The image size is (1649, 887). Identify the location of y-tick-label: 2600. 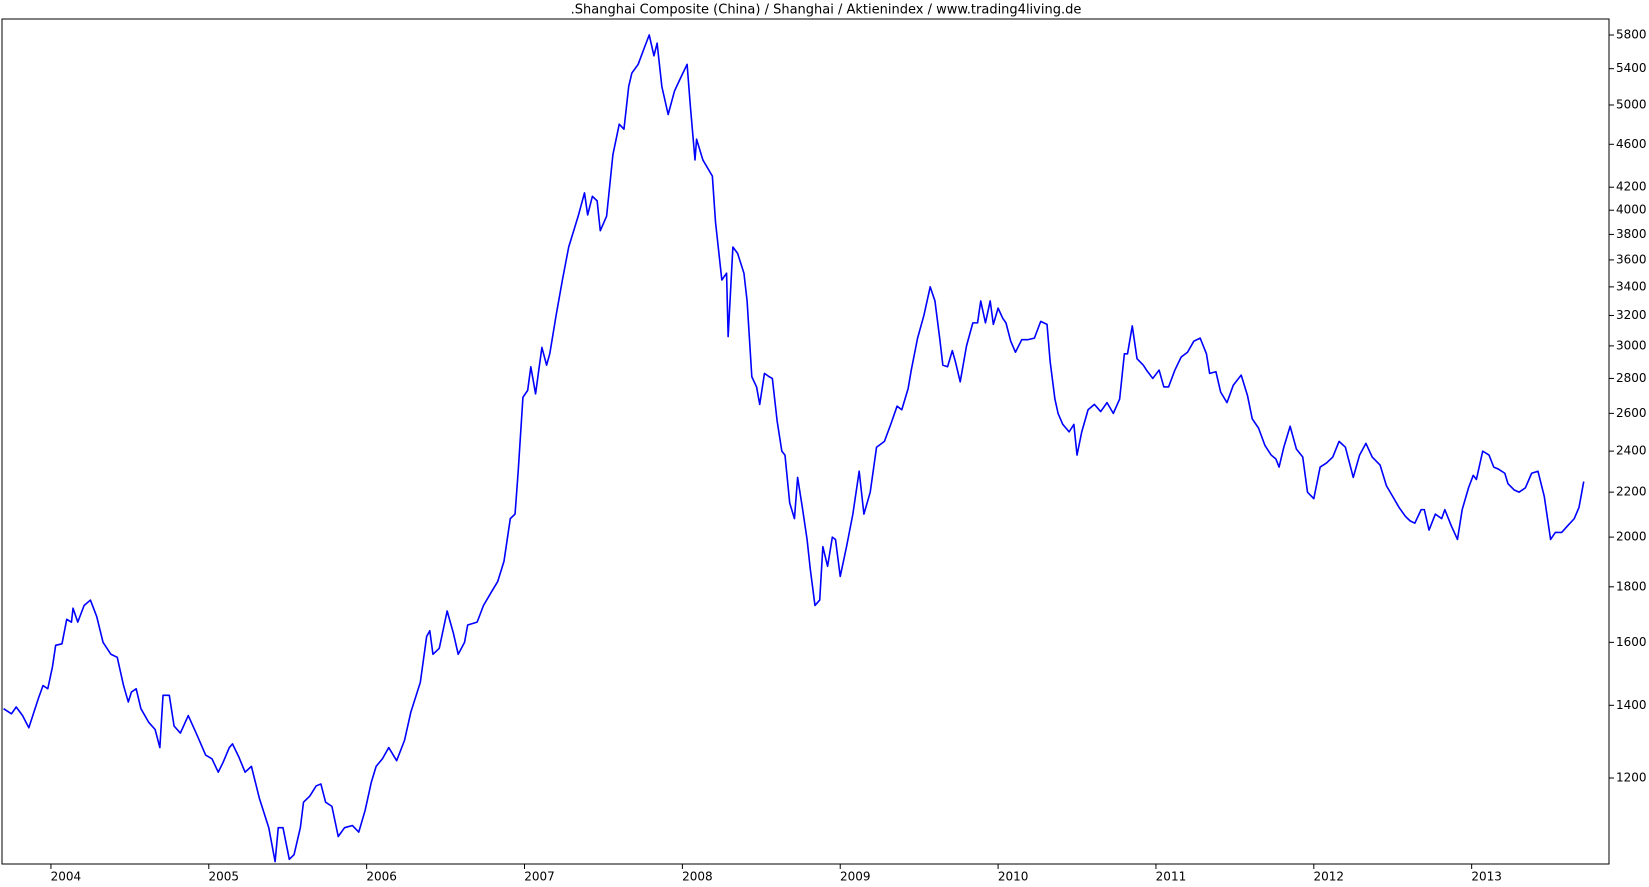
(1631, 413).